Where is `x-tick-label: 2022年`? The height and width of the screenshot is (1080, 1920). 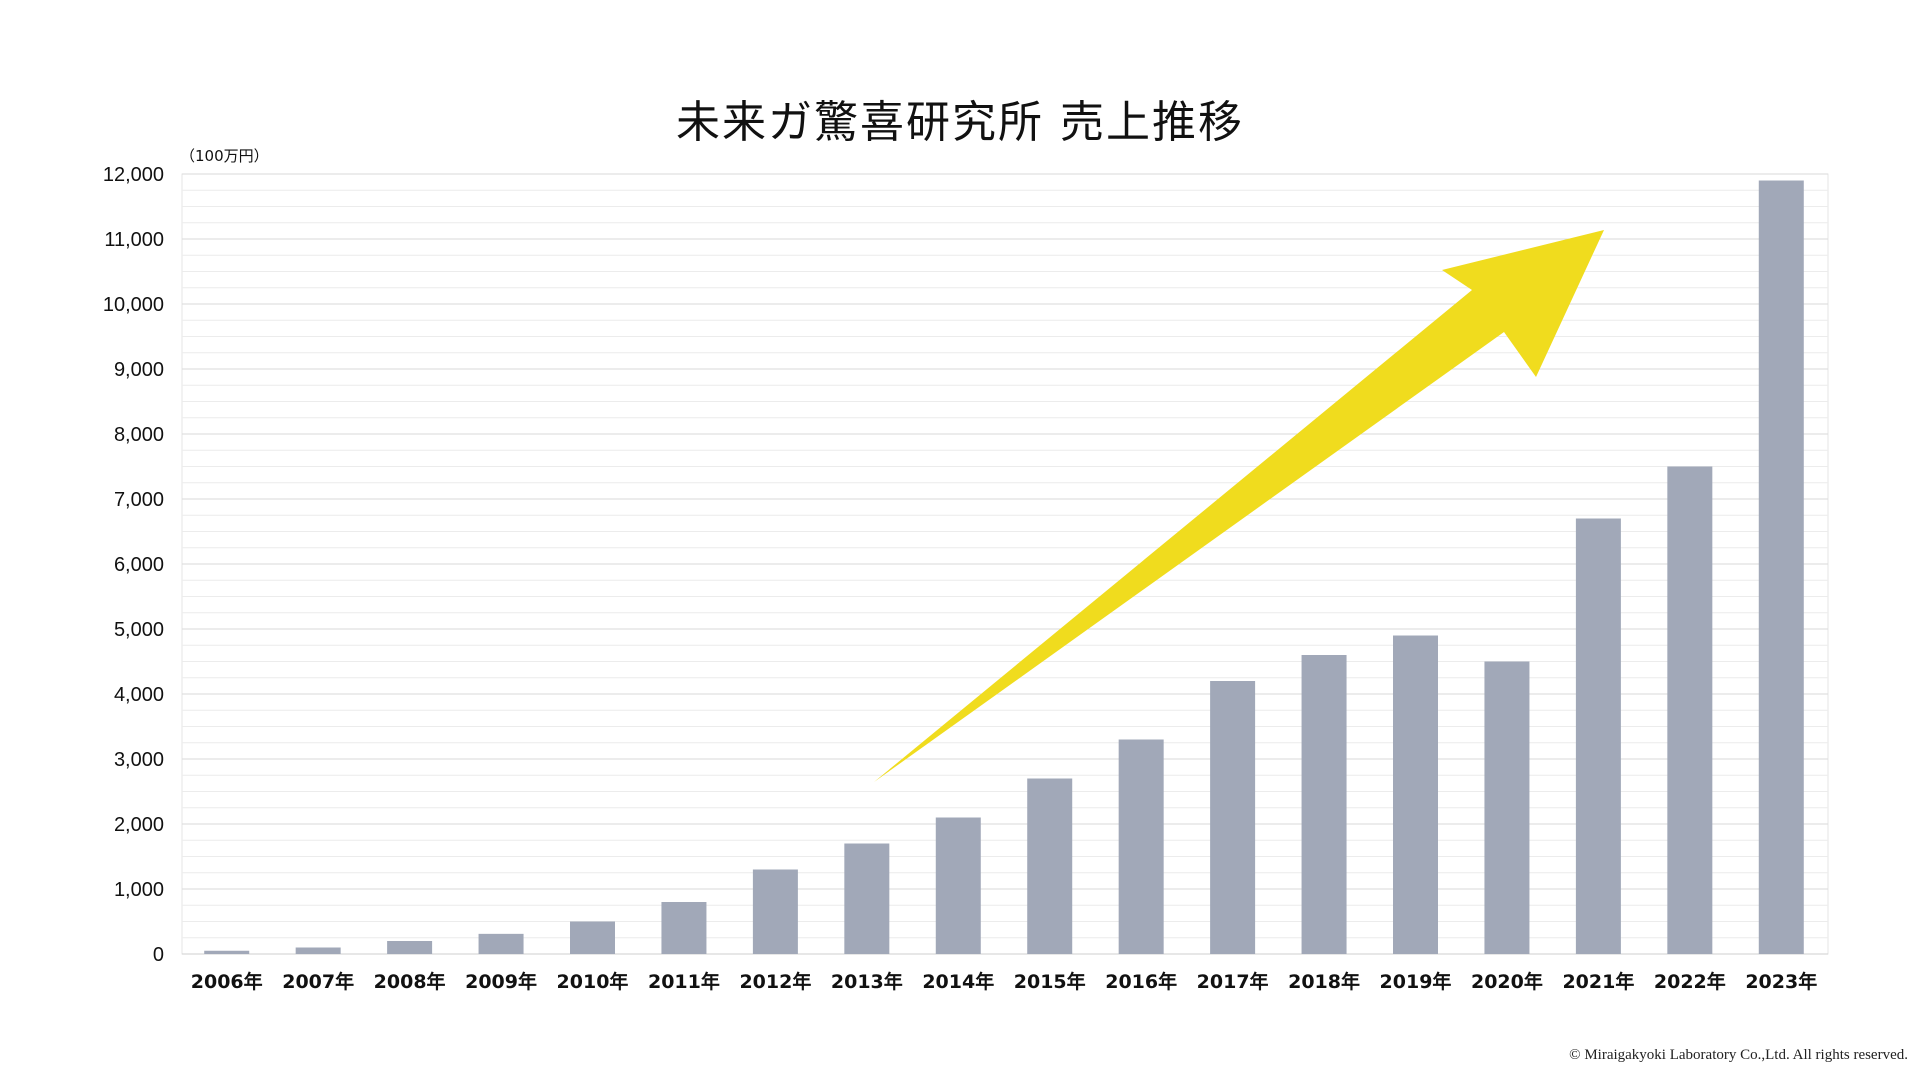 x-tick-label: 2022年 is located at coordinates (1690, 981).